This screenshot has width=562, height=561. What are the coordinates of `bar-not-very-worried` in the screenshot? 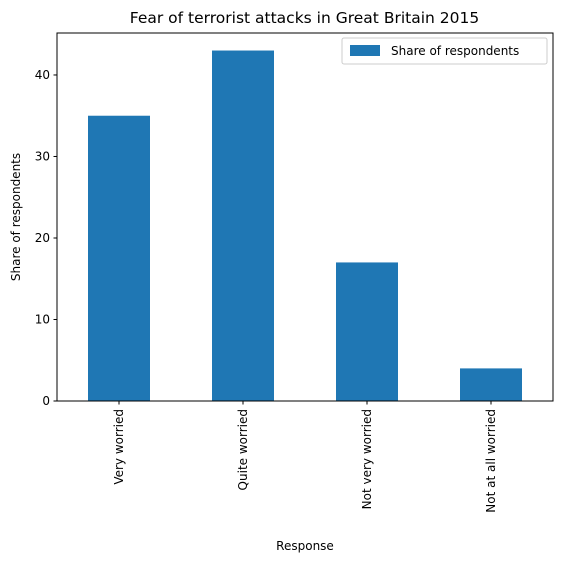 It's located at (367, 331).